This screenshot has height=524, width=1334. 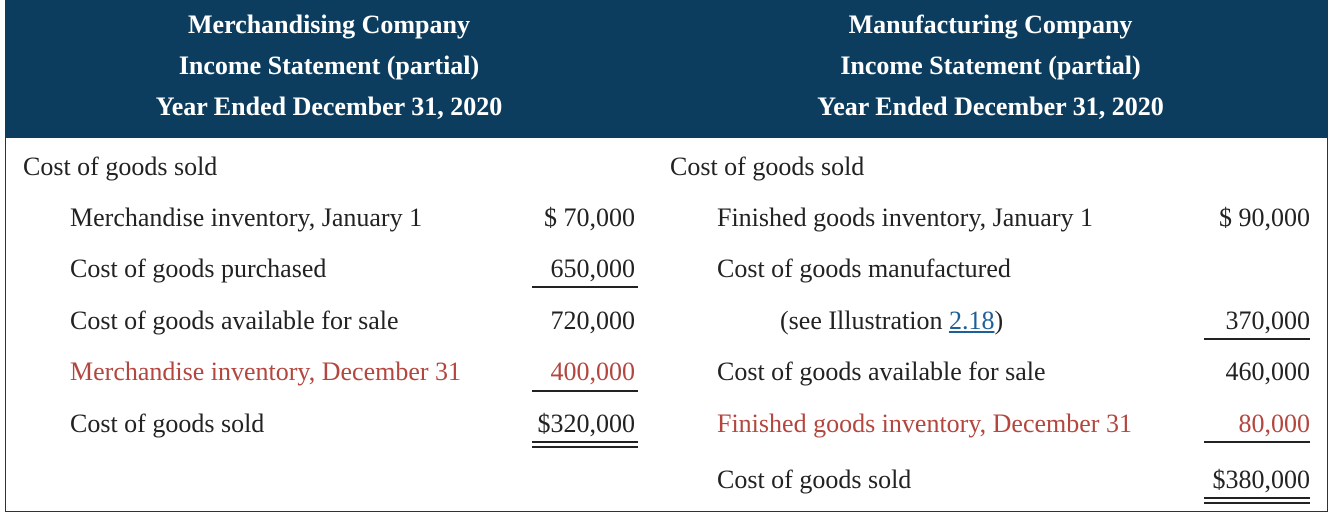 I want to click on manuf-company-name: Manufacturing Company, so click(x=990, y=24).